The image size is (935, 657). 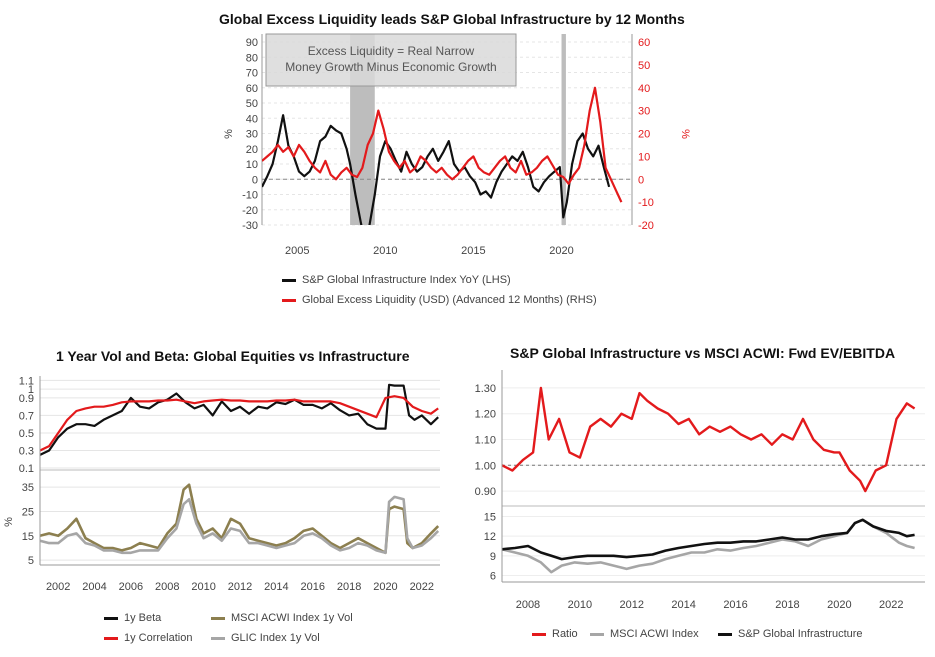 What do you see at coordinates (485, 466) in the screenshot?
I see `y-tick: 1.00` at bounding box center [485, 466].